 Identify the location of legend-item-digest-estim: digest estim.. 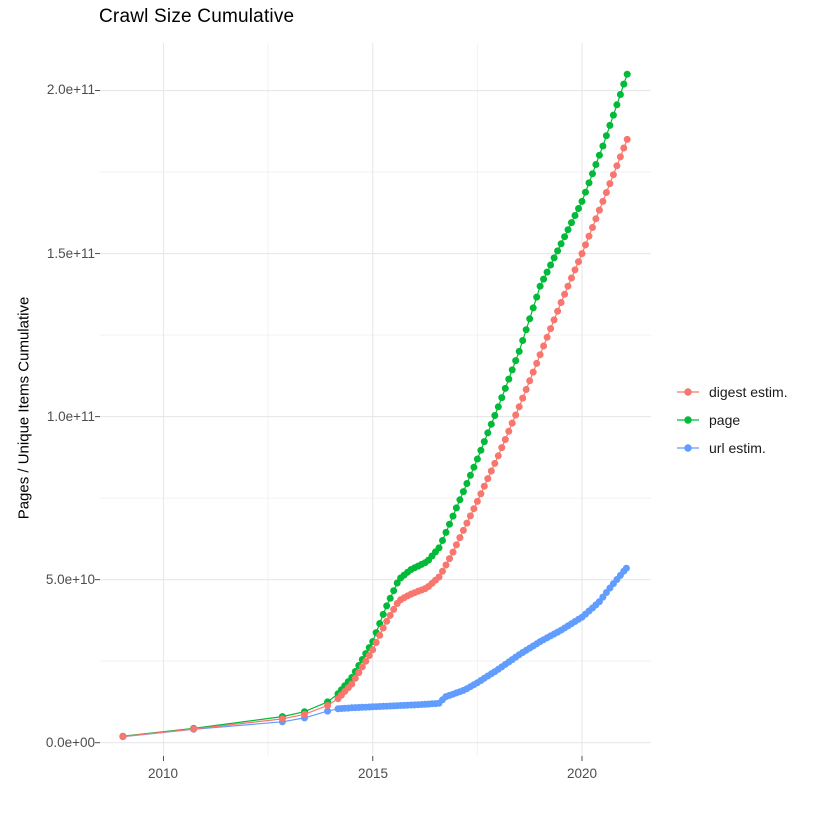
(732, 392).